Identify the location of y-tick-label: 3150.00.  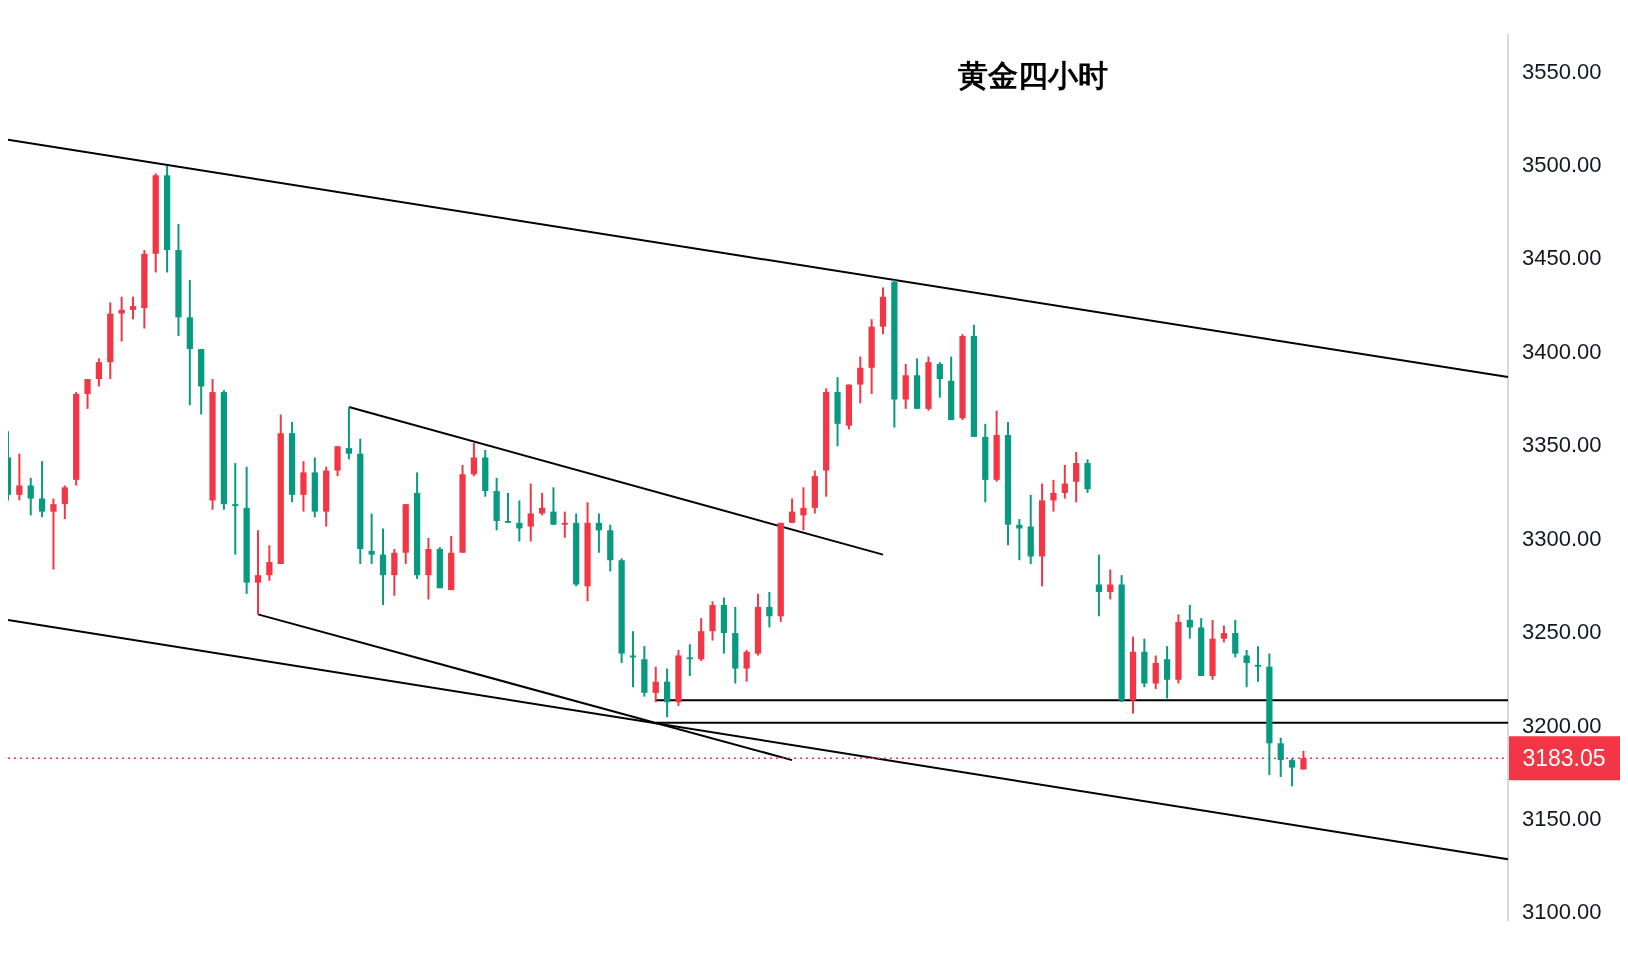
(1562, 818).